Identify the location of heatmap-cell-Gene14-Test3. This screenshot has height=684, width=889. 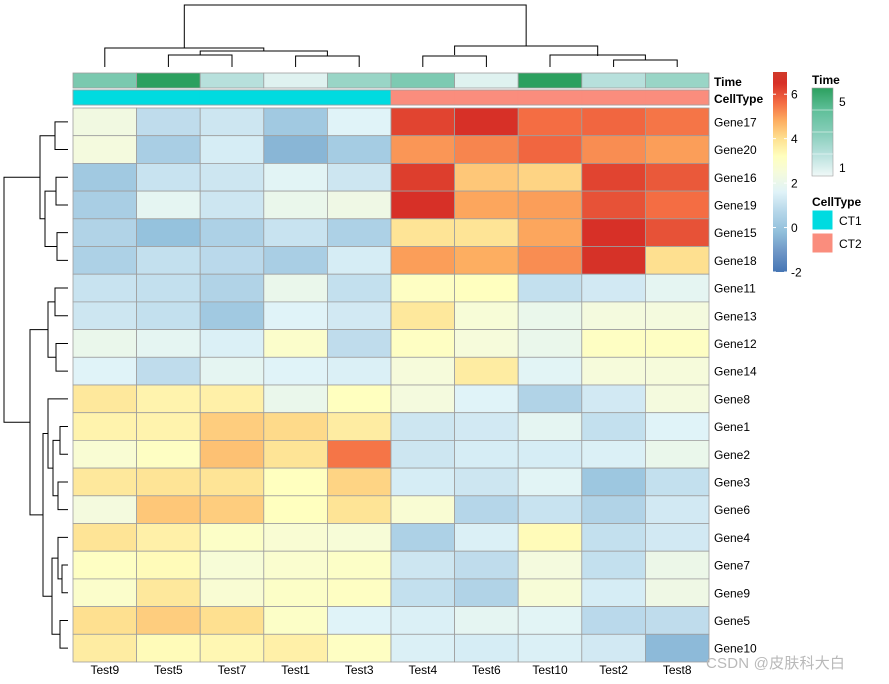
(359, 371).